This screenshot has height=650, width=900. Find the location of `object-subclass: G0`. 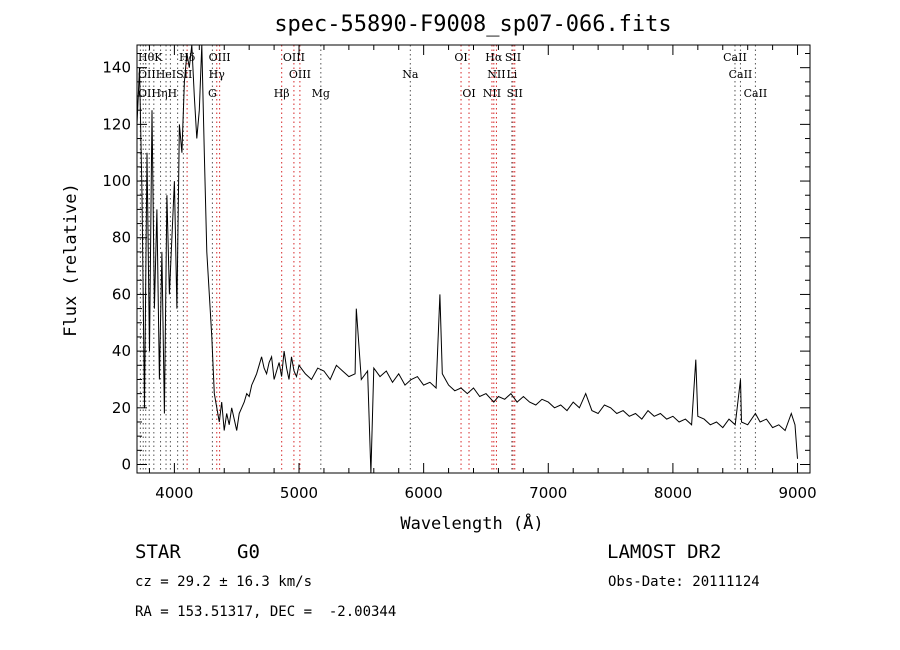

object-subclass: G0 is located at coordinates (248, 552).